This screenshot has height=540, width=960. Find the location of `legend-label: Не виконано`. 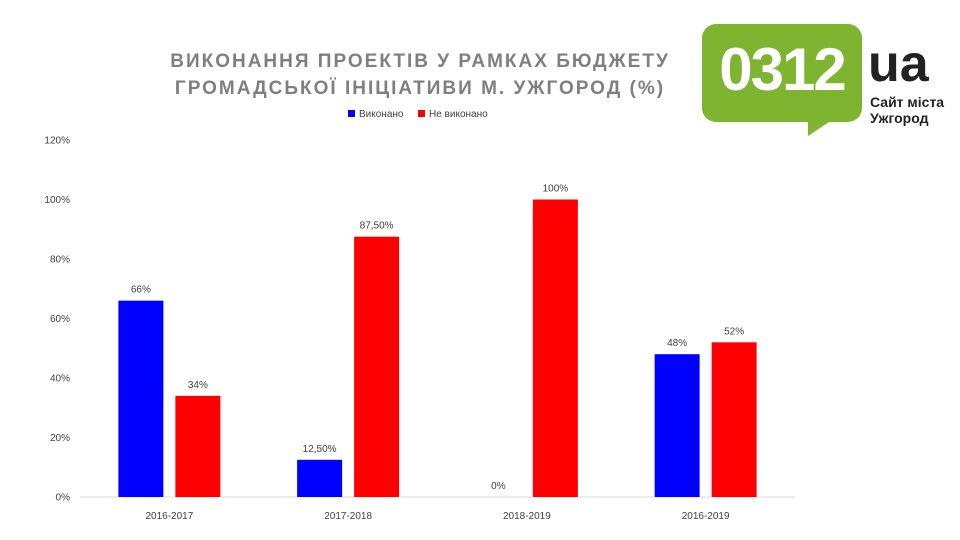

legend-label: Не виконано is located at coordinates (458, 114).